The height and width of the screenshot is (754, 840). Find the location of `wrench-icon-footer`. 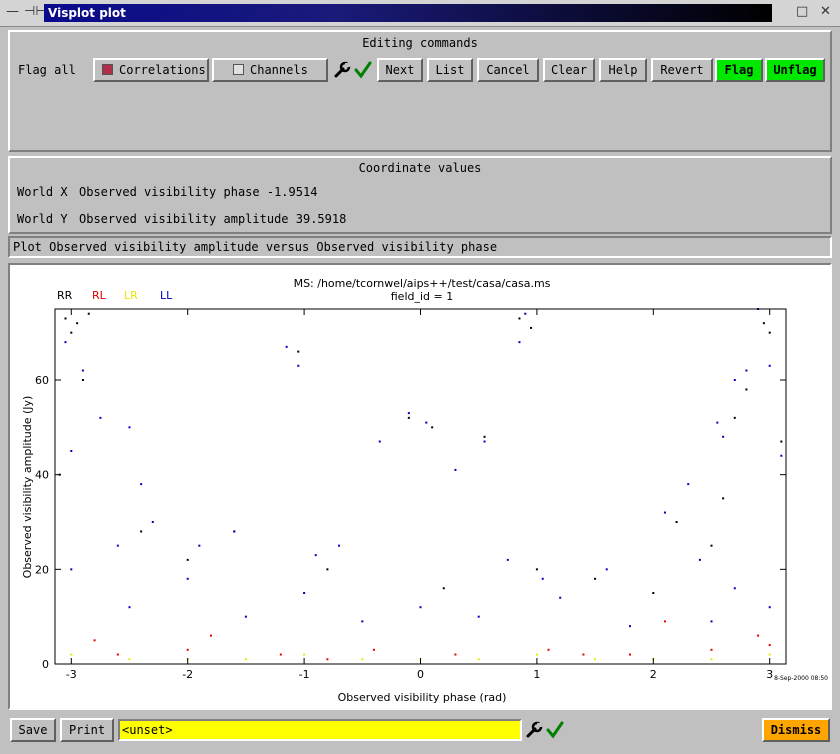

wrench-icon-footer is located at coordinates (534, 730).